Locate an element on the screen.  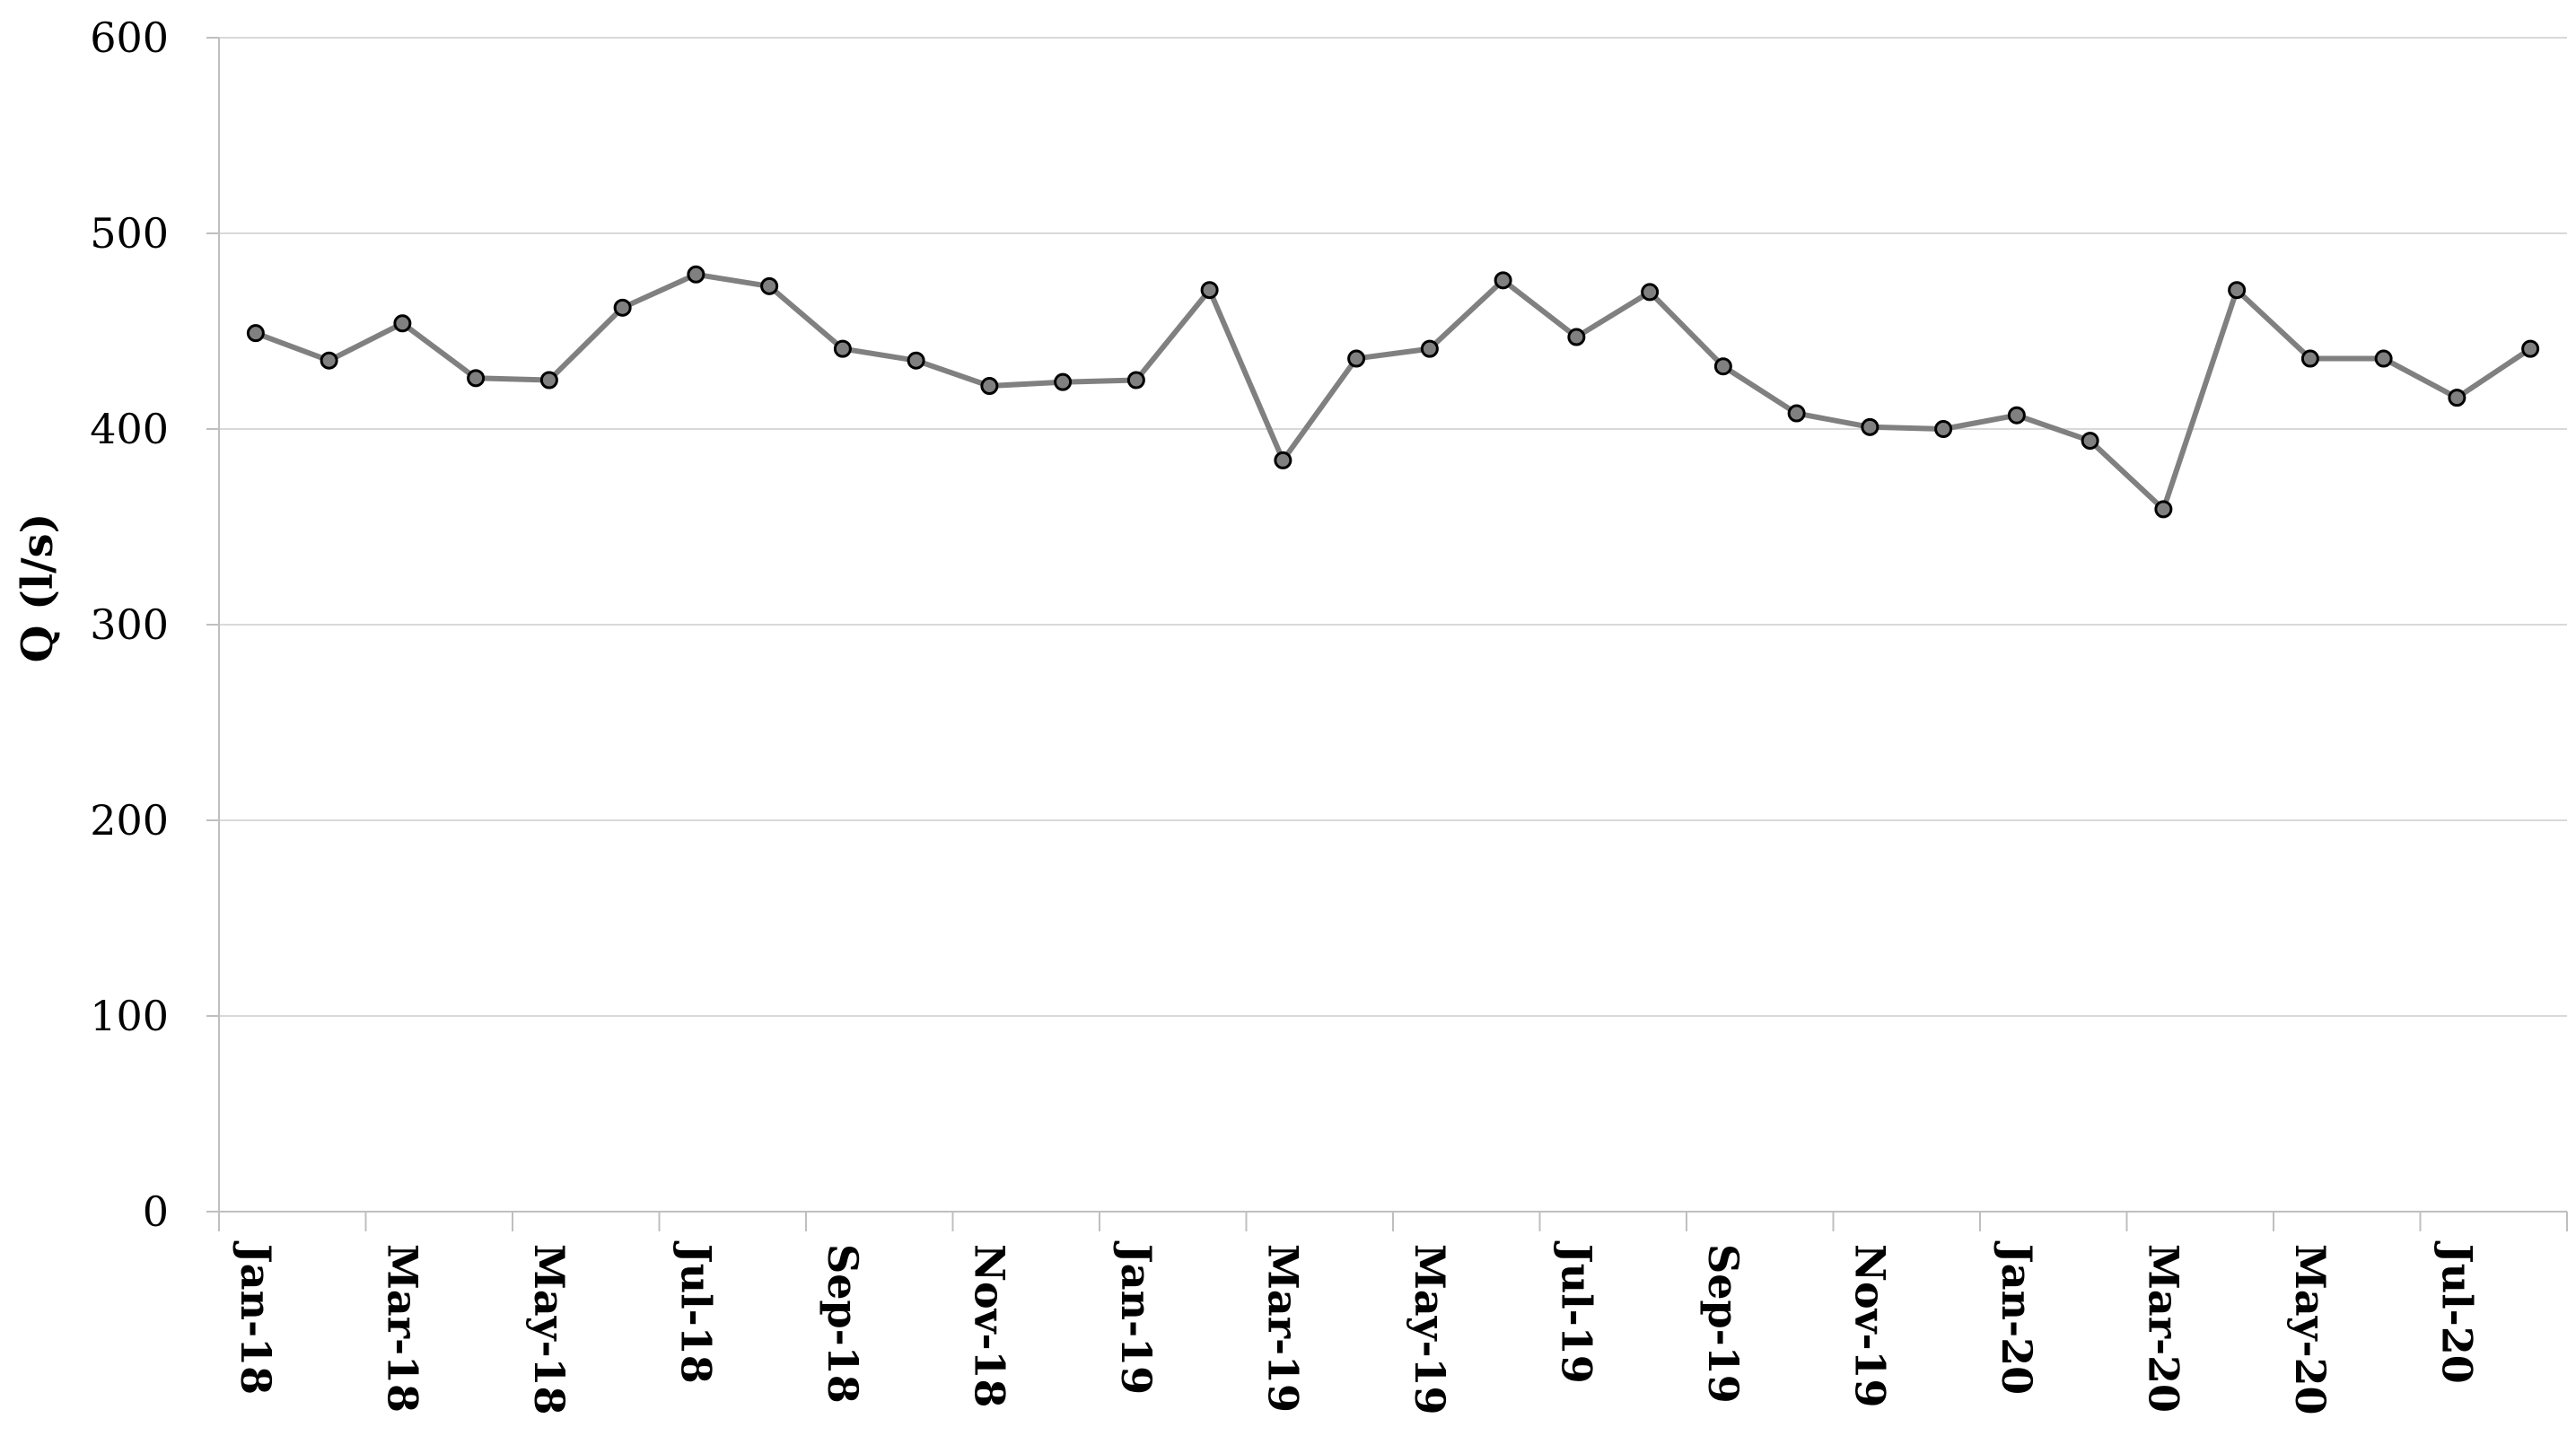
x-tick-label: Mar-20 is located at coordinates (2163, 1328).